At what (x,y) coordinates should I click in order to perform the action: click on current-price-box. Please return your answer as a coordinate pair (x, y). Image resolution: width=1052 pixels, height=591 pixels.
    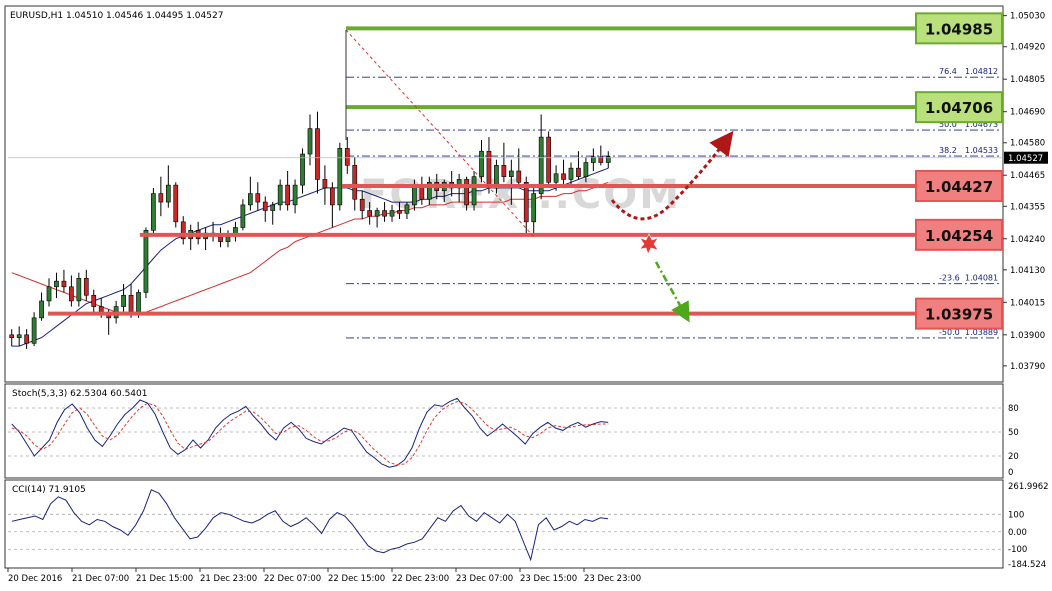
    Looking at the image, I should click on (1026, 157).